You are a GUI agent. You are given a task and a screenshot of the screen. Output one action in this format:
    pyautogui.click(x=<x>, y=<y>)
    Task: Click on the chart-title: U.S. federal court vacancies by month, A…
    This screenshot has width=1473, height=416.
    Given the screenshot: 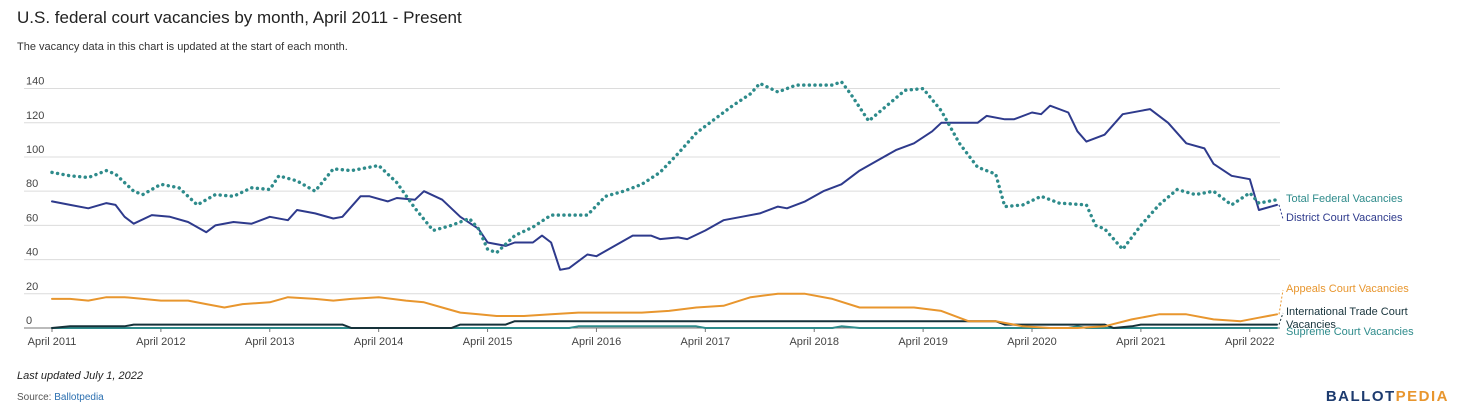 What is the action you would take?
    pyautogui.click(x=239, y=17)
    